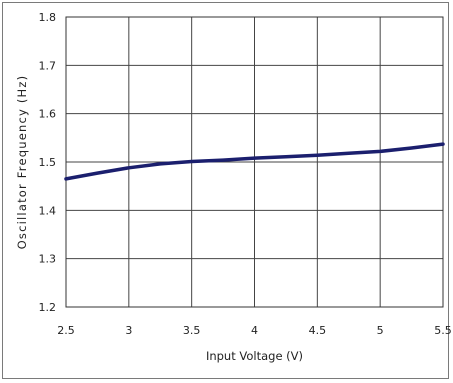  What do you see at coordinates (66, 330) in the screenshot?
I see `x-tick-label: 2.5` at bounding box center [66, 330].